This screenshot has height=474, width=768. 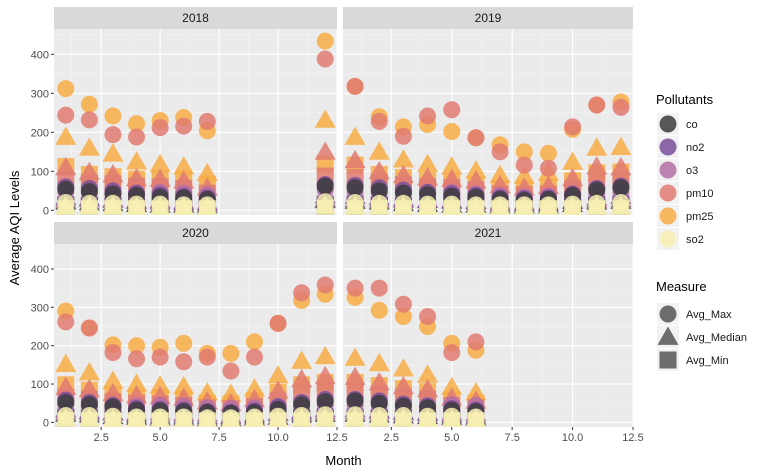 What do you see at coordinates (159, 438) in the screenshot?
I see `x-tick-label: 5.0` at bounding box center [159, 438].